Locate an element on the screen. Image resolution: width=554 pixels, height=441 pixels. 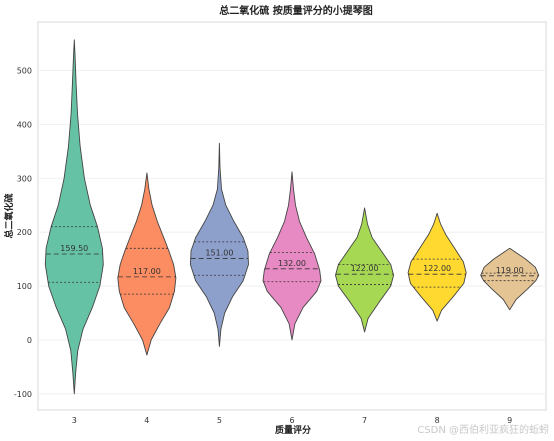
violin-9: 119.00 is located at coordinates (510, 279).